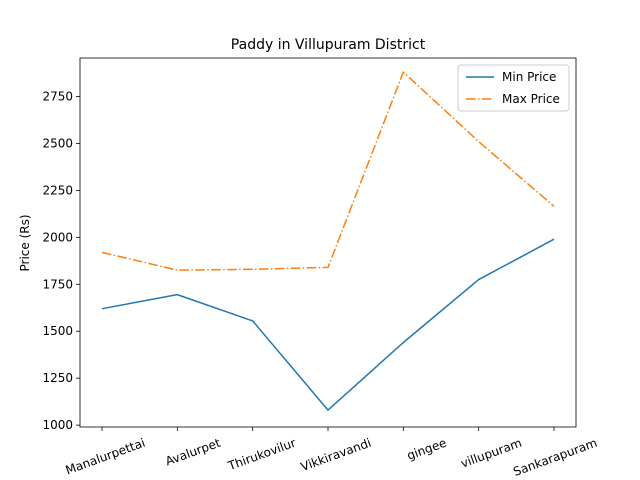 The height and width of the screenshot is (480, 640). Describe the element at coordinates (529, 77) in the screenshot. I see `legend-label: Min Price` at that location.